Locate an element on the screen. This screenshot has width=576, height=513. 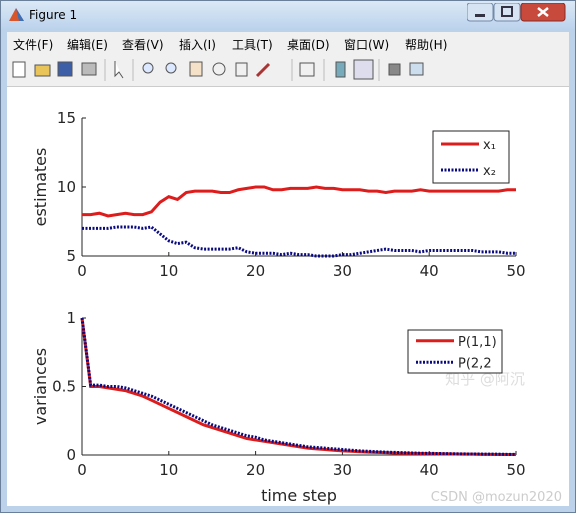
y-tick-label: 0.5 is located at coordinates (64, 387).